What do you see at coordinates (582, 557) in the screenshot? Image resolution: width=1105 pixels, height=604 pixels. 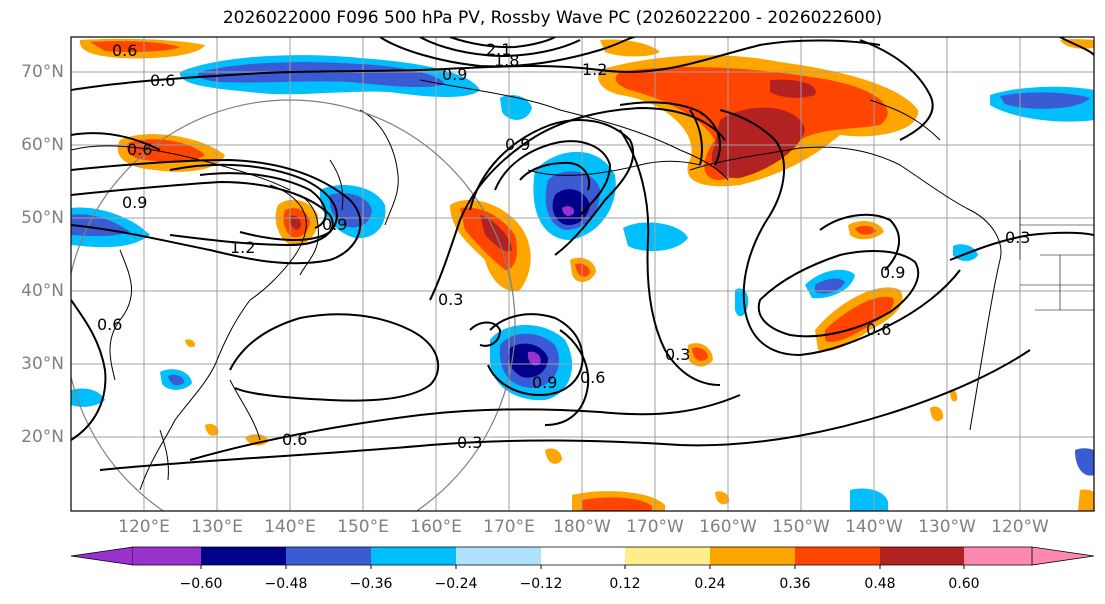 I see `colorbar` at bounding box center [582, 557].